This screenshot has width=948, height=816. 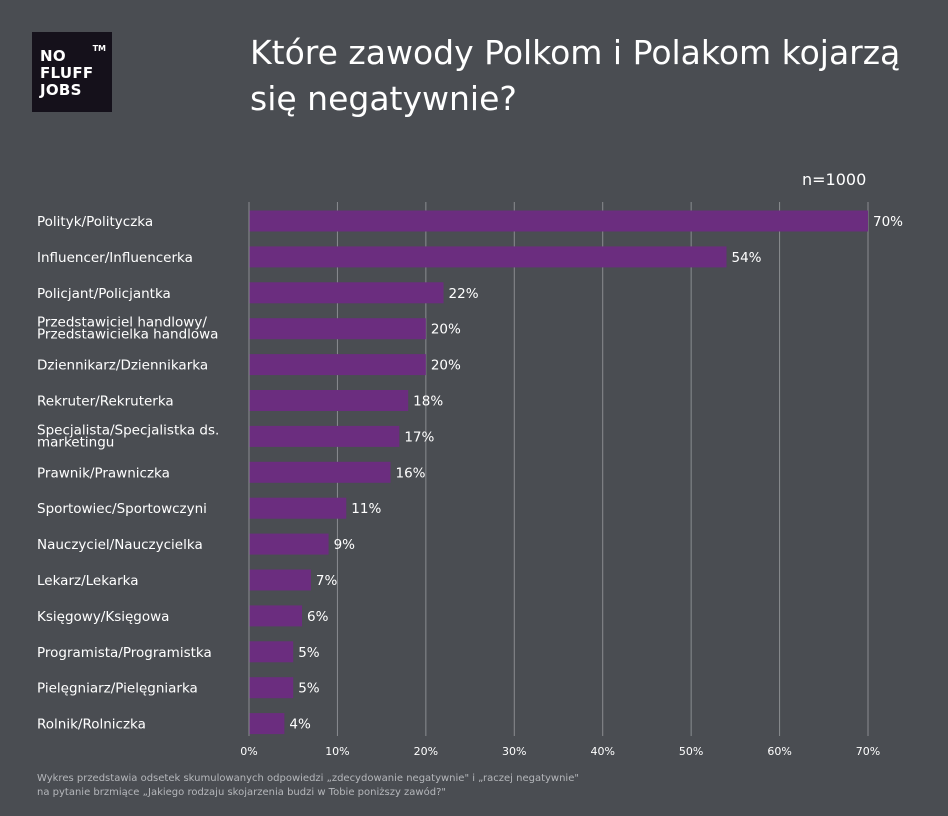 What do you see at coordinates (127, 335) in the screenshot?
I see `category-label-line: Przedstawicielka handlowa` at bounding box center [127, 335].